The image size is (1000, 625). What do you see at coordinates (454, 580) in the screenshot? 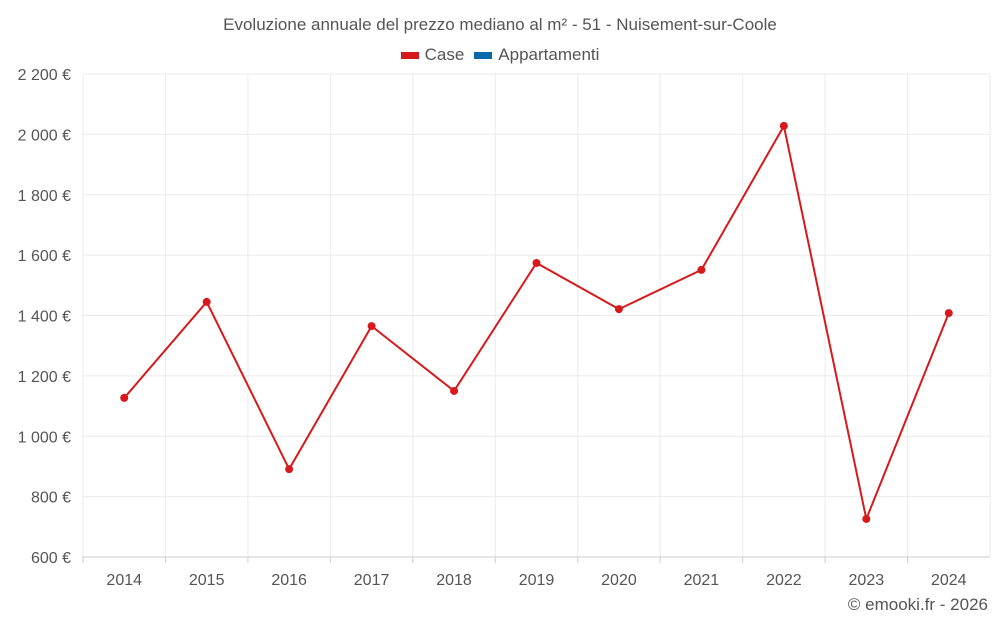
I see `x-tick-label: 2018` at bounding box center [454, 580].